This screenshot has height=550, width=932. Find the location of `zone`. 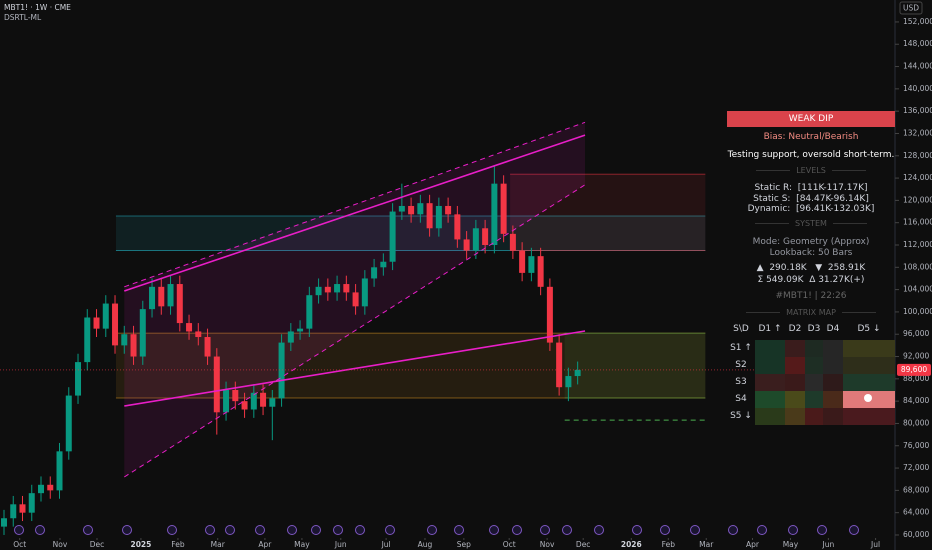

zone is located at coordinates (635, 366).